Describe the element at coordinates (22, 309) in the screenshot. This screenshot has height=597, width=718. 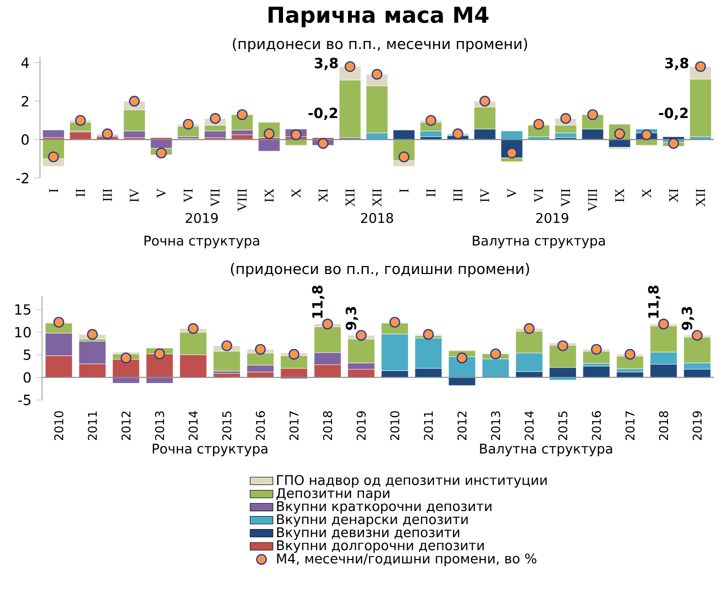
I see `y-tick-label: 15` at that location.